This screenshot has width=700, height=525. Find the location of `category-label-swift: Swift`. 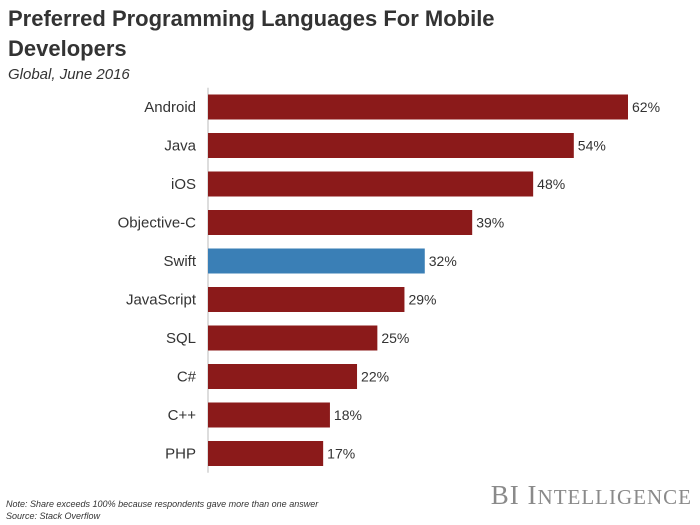

category-label-swift: Swift is located at coordinates (179, 261).